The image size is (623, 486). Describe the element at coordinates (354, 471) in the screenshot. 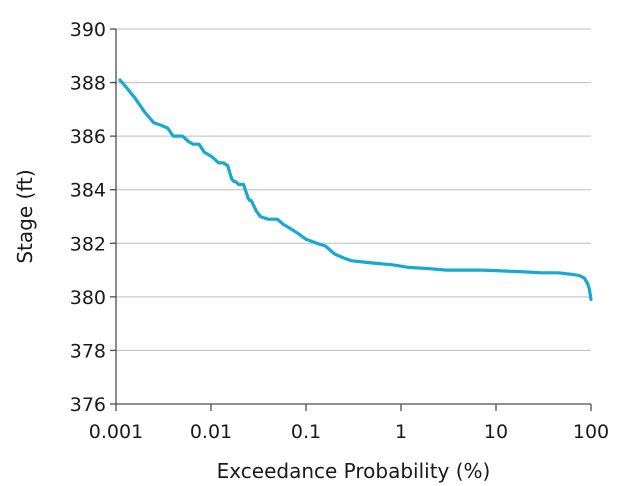

I see `x-axis-title: Exceedance Probability (%)` at that location.